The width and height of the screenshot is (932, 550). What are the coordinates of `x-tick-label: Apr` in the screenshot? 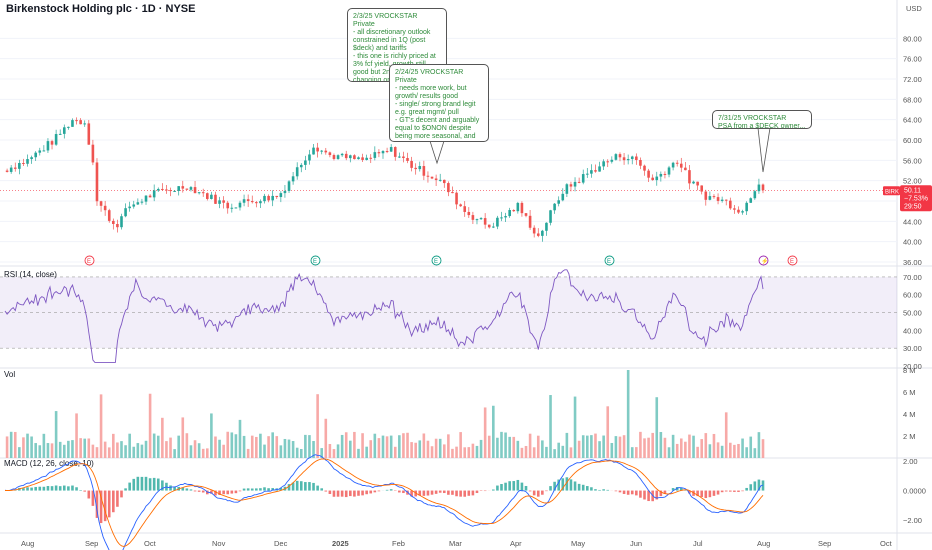 It's located at (516, 543).